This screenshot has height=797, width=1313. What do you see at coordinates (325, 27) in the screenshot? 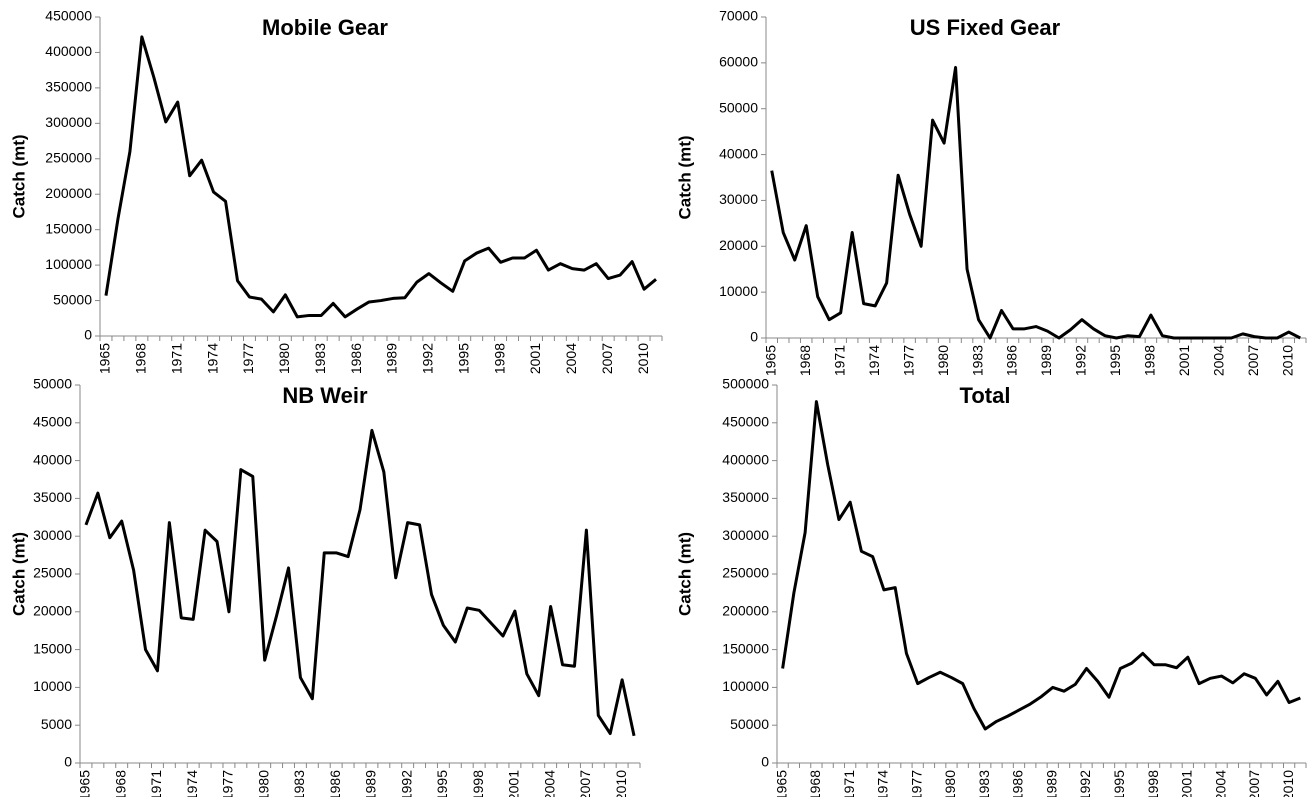
I see `chart-title: Mobile Gear` at bounding box center [325, 27].